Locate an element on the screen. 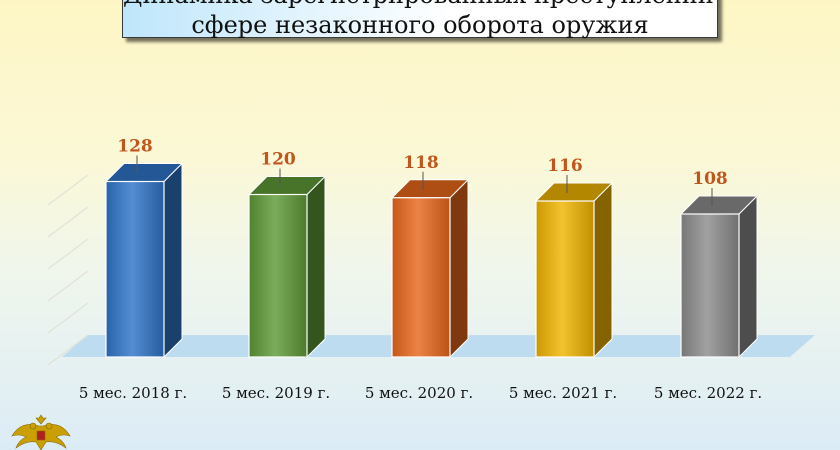 The image size is (840, 450). chart-title-line-2: сфере незаконного оборота оружия is located at coordinates (420, 25).